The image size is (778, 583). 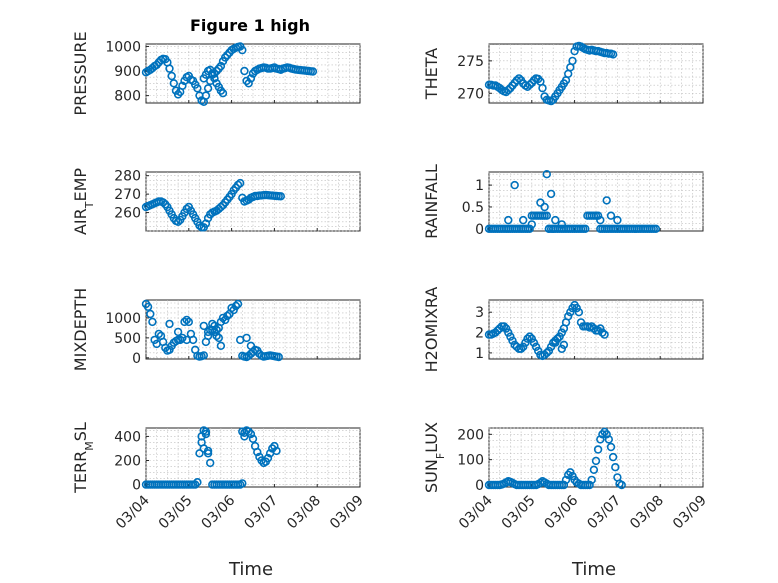 What do you see at coordinates (479, 186) in the screenshot?
I see `y-tick-label: 1` at bounding box center [479, 186].